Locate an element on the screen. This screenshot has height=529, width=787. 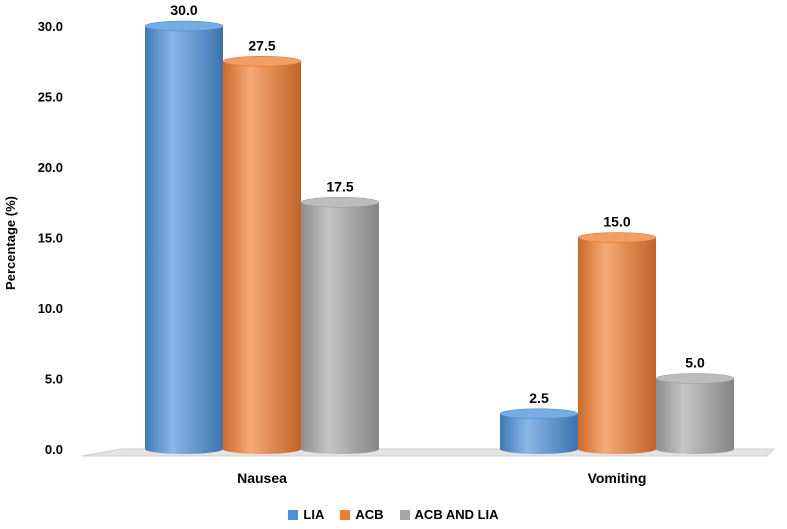
y-axis: 0.0 5.0 10.0 15.0 20.0 25.0 30.0 is located at coordinates (50, 238).